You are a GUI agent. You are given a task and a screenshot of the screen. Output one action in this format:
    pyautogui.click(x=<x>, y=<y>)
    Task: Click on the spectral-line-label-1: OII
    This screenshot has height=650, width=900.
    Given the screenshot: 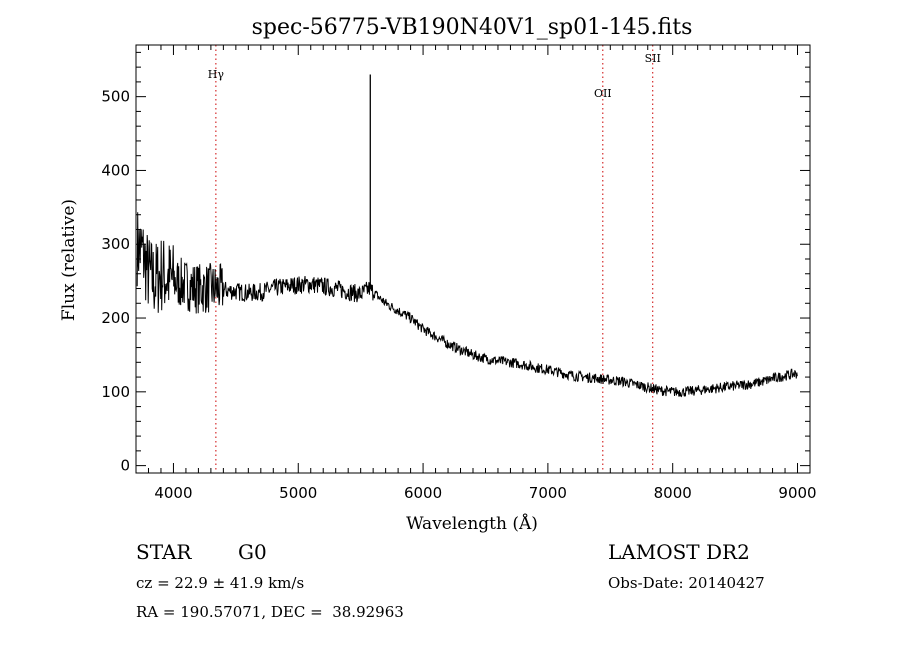 What is the action you would take?
    pyautogui.click(x=603, y=93)
    